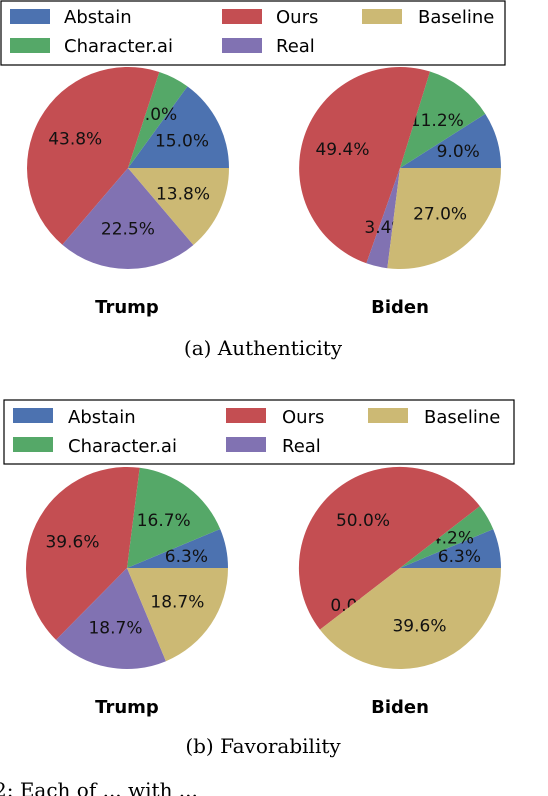 This screenshot has width=548, height=796. I want to click on pie-authenticity-trump: 15.0%5.0%43.8%22.5%13.8%, so click(128, 167).